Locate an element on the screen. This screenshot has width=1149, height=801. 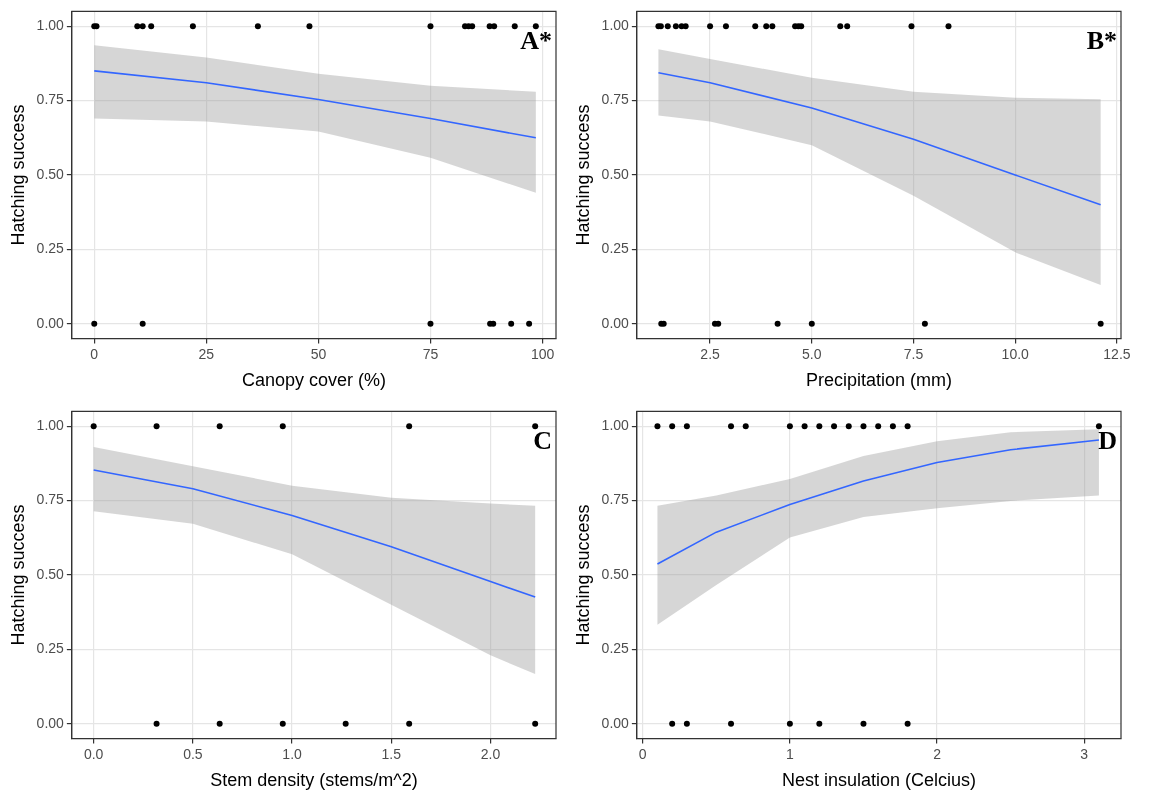
annotation: B* is located at coordinates (1101, 41).